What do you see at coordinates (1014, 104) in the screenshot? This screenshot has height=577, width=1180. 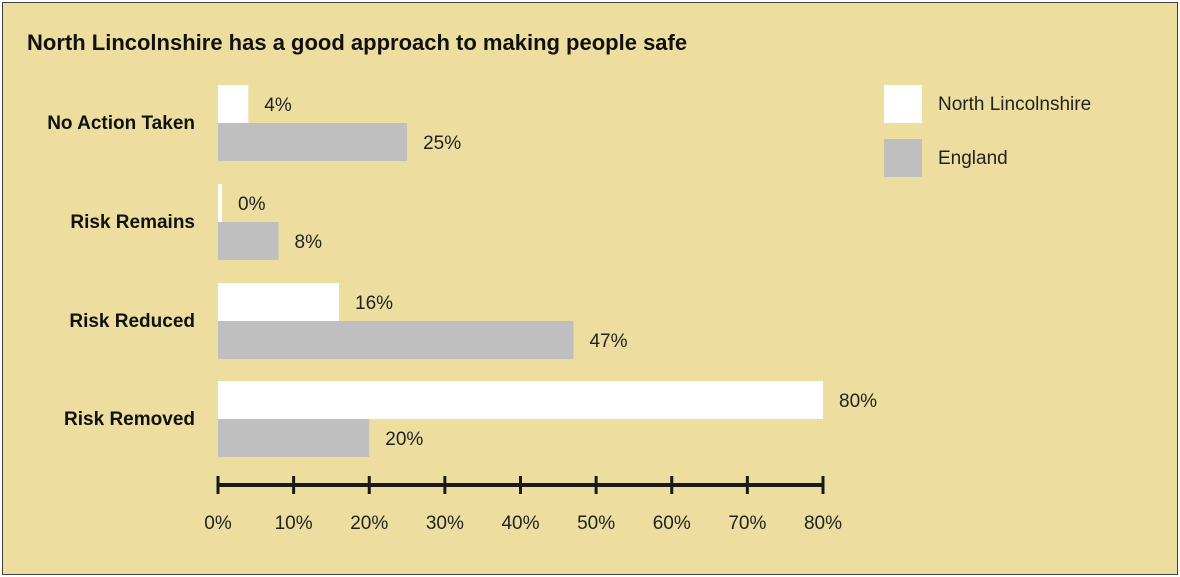 I see `legend-label: North Lincolnshire` at bounding box center [1014, 104].